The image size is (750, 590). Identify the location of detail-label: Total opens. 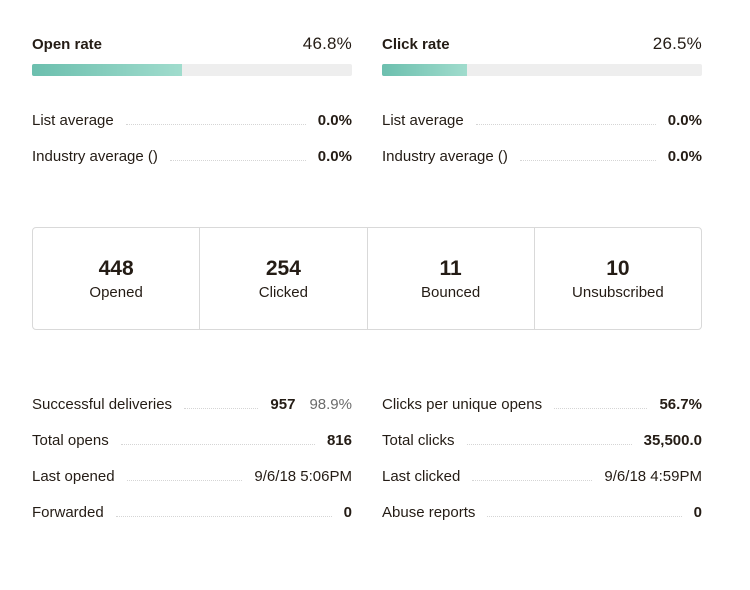
(70, 440).